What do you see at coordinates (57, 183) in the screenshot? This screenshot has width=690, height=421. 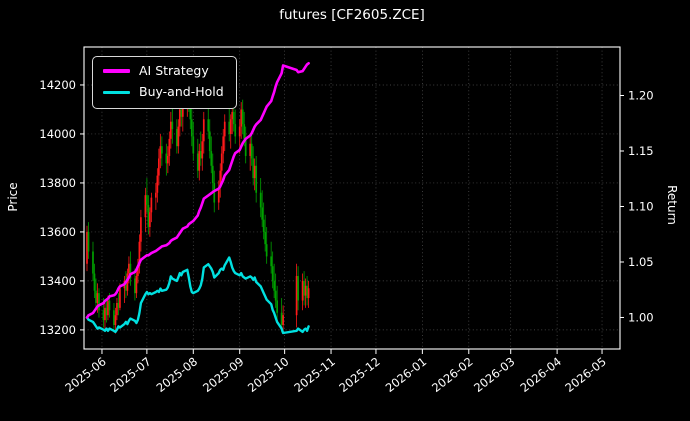 I see `price-tick-label: 13800` at bounding box center [57, 183].